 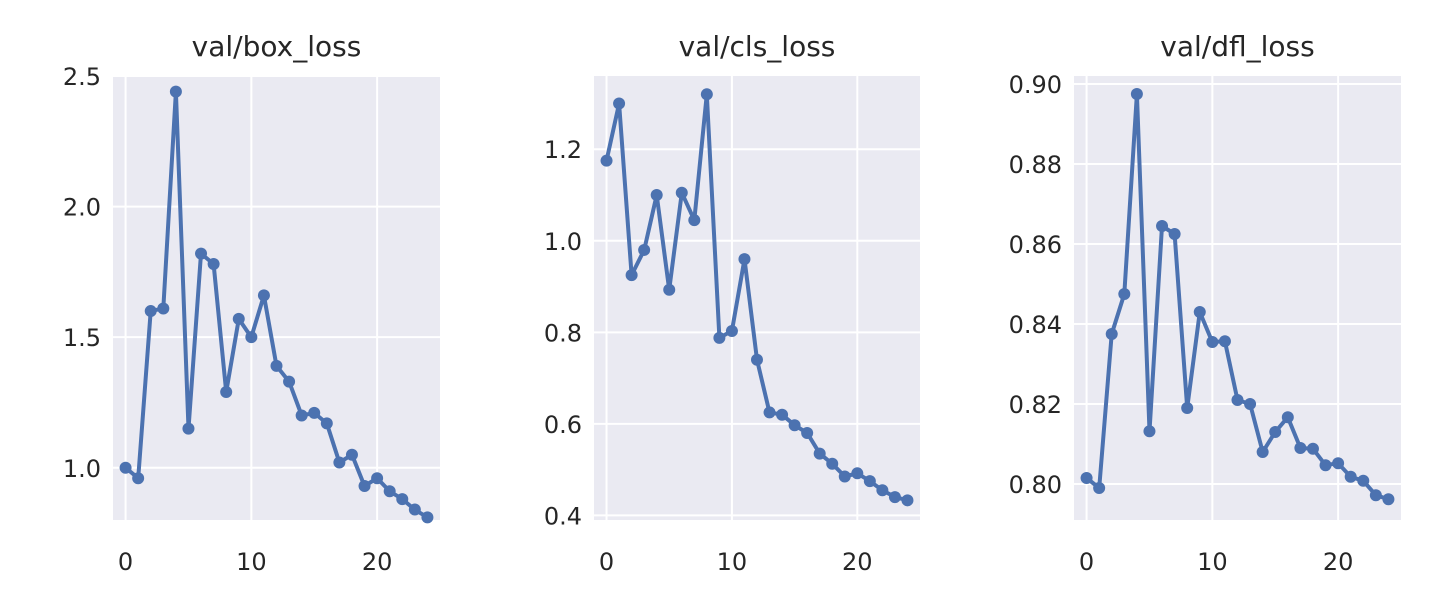 What do you see at coordinates (1035, 325) in the screenshot?
I see `y-tick-label: 0.84` at bounding box center [1035, 325].